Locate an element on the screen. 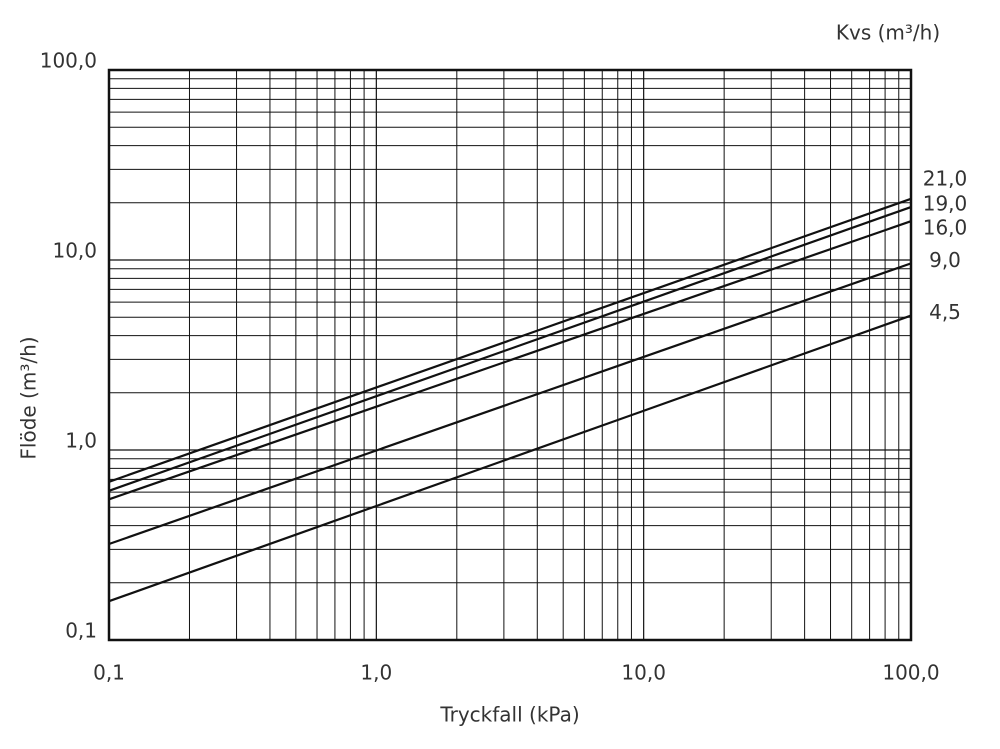  x-tick-label: 0,1 is located at coordinates (109, 673).